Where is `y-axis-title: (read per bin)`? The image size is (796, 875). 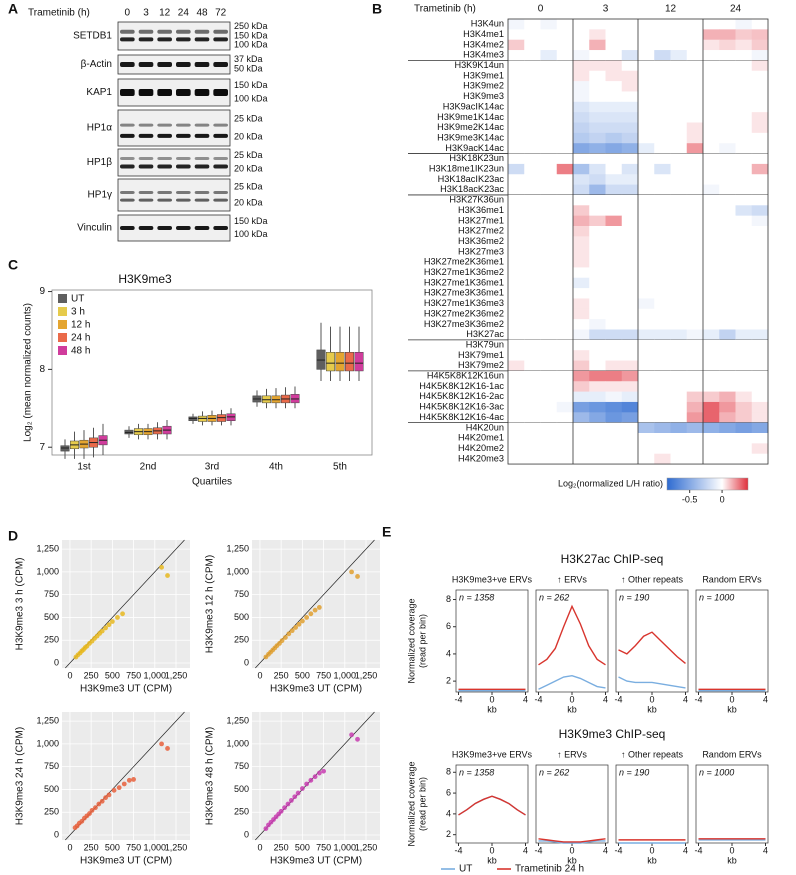 y-axis-title: (read per bin) is located at coordinates (422, 641).